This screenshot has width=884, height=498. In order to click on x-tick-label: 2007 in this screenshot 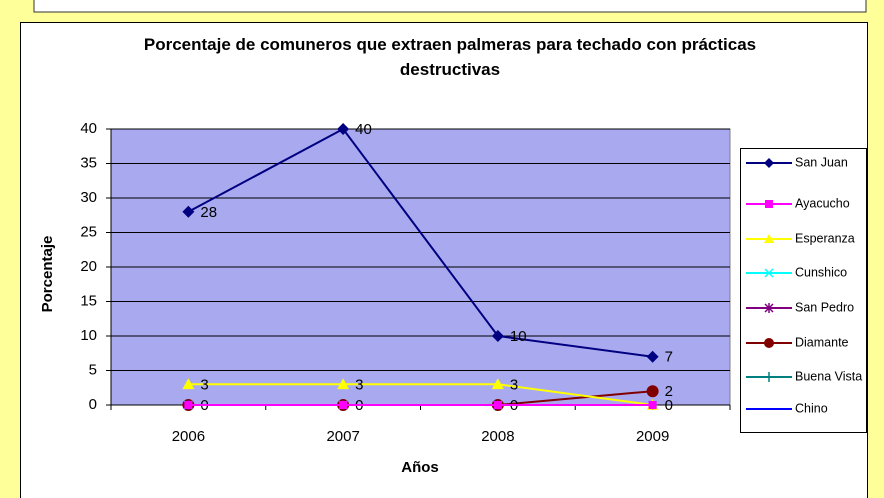, I will do `click(342, 436)`.